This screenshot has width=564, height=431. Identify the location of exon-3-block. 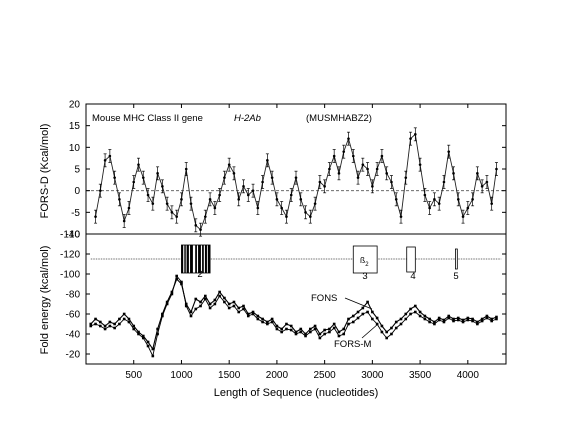
(365, 259).